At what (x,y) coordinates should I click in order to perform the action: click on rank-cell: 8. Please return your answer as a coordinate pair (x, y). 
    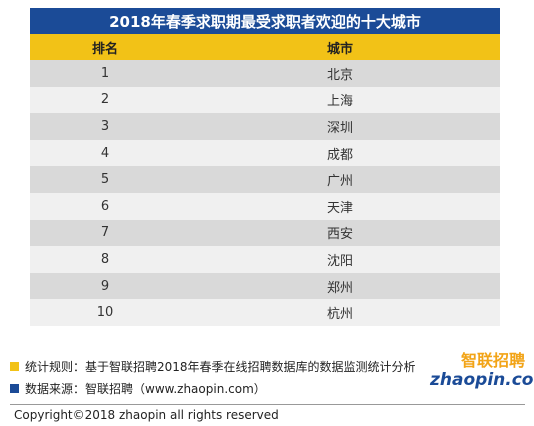
    Looking at the image, I should click on (105, 259).